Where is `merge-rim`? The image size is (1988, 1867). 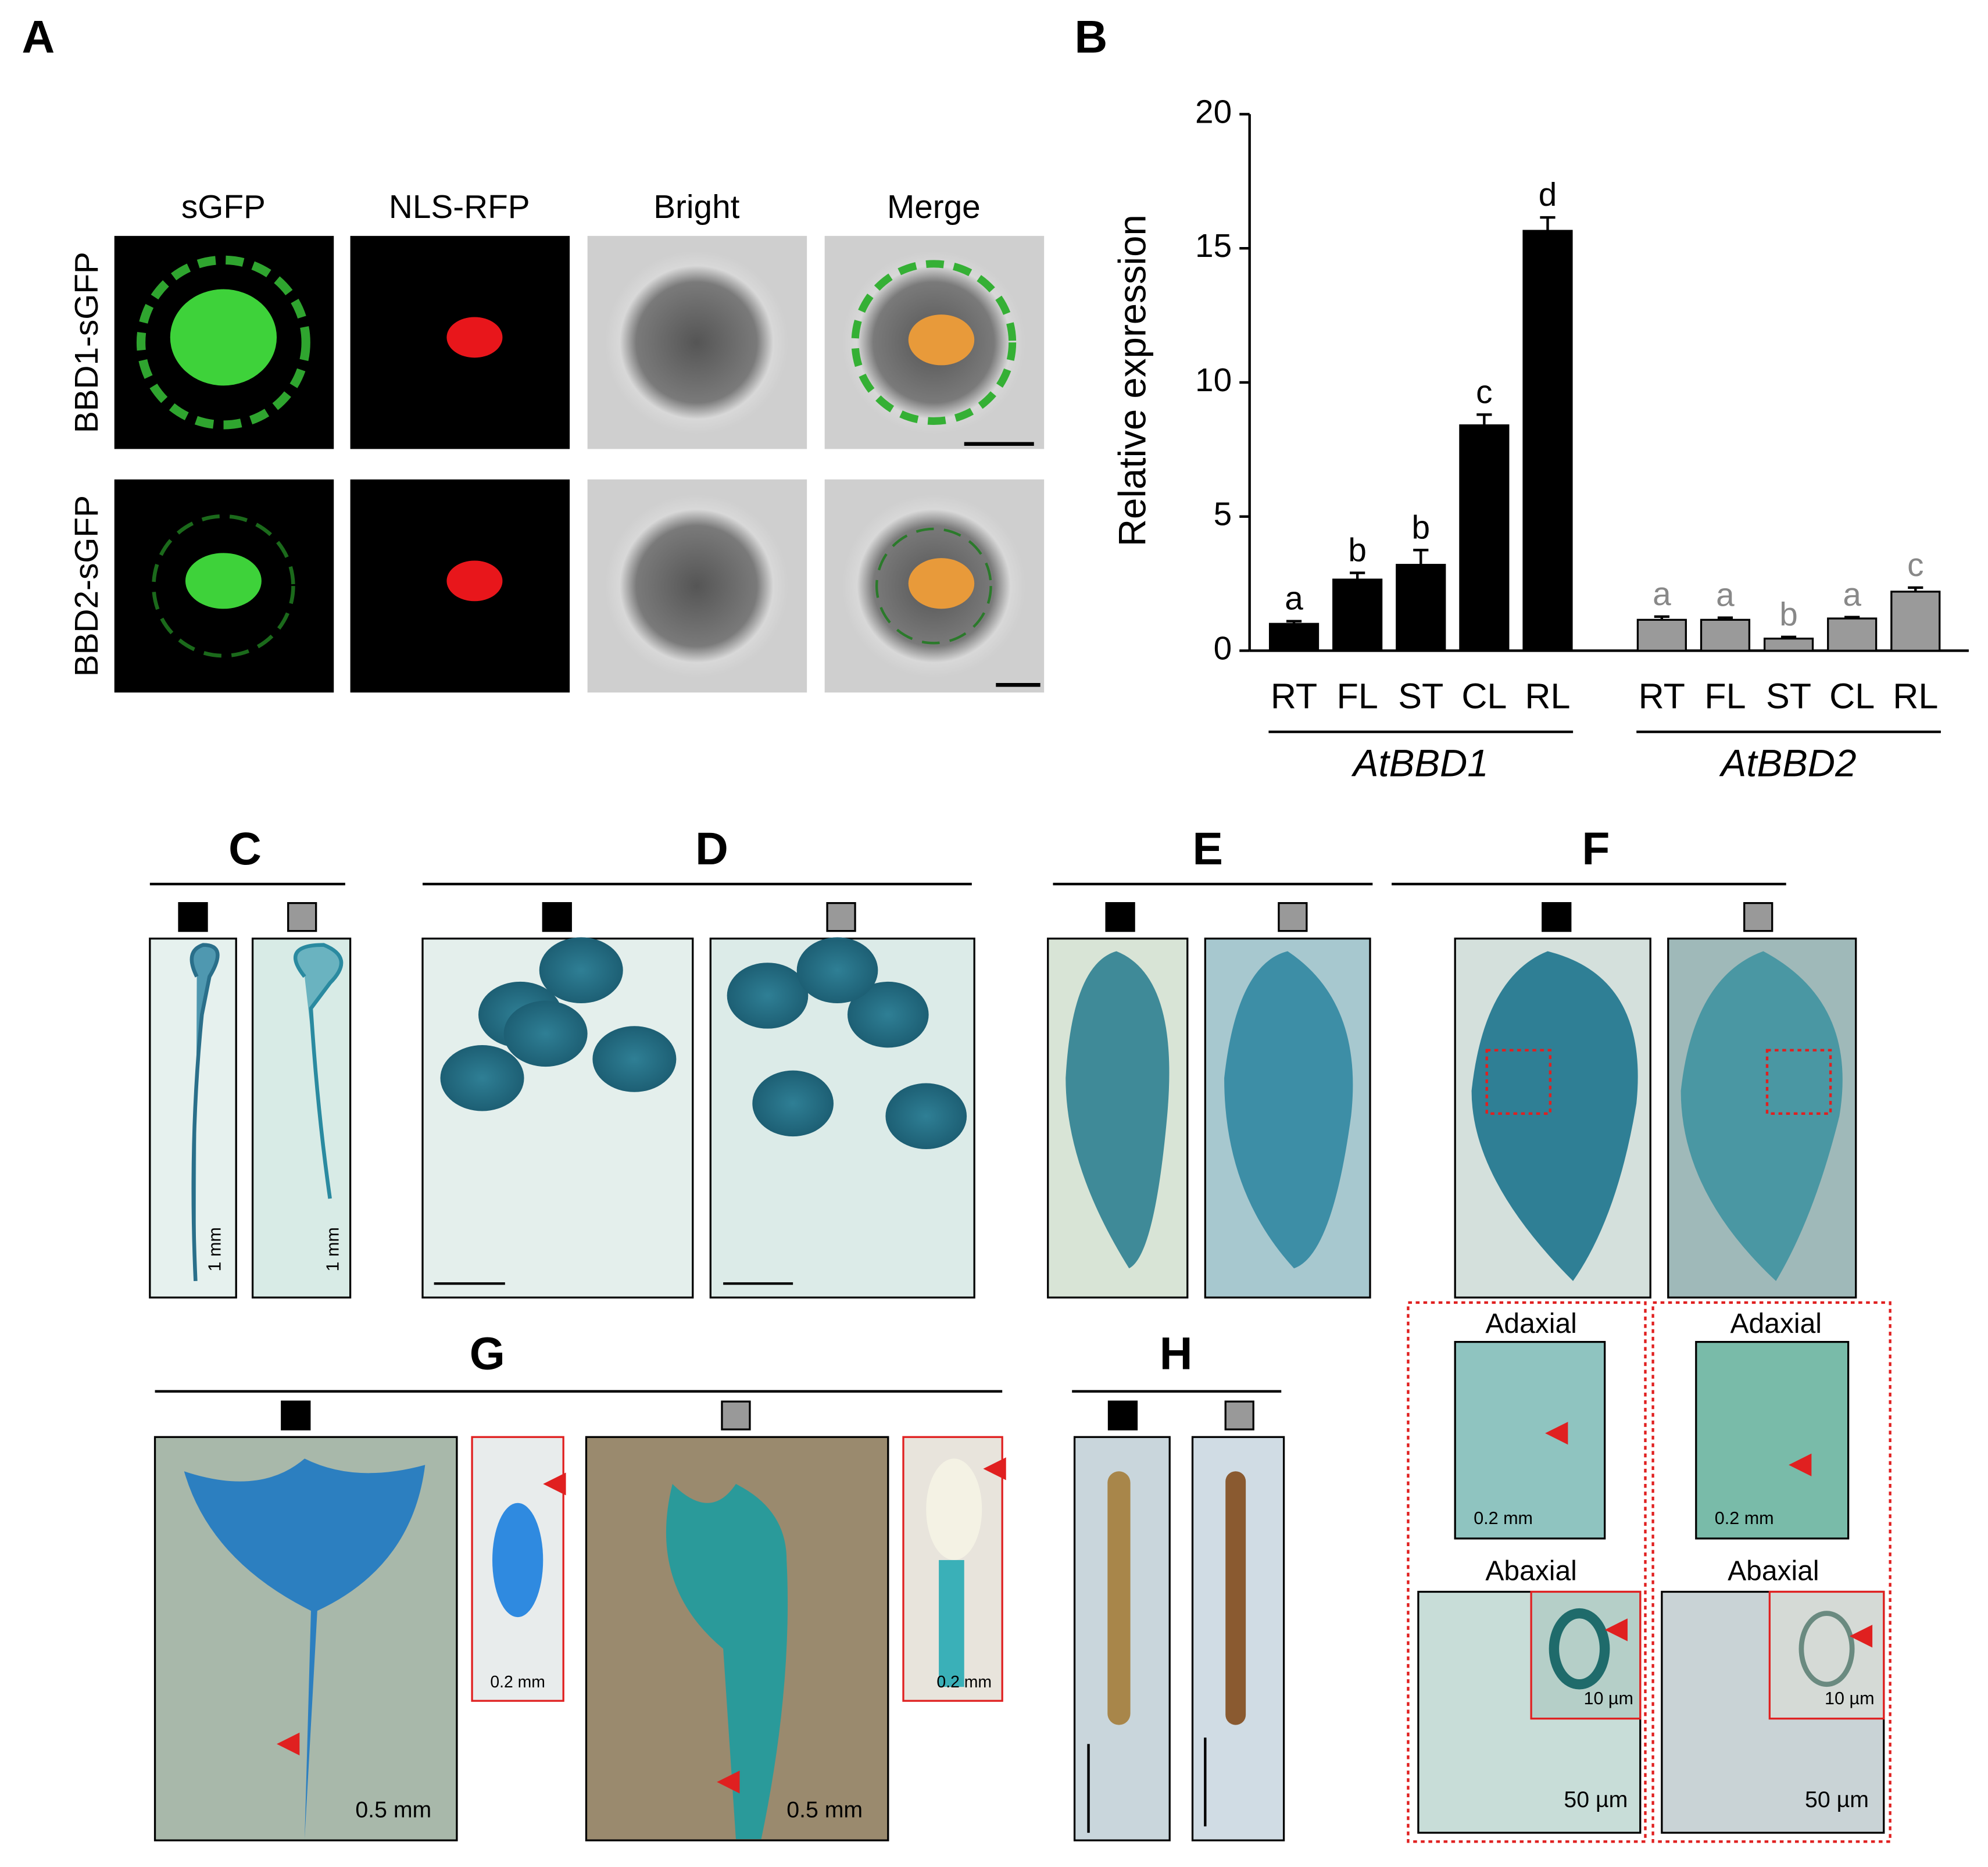 merge-rim is located at coordinates (933, 586).